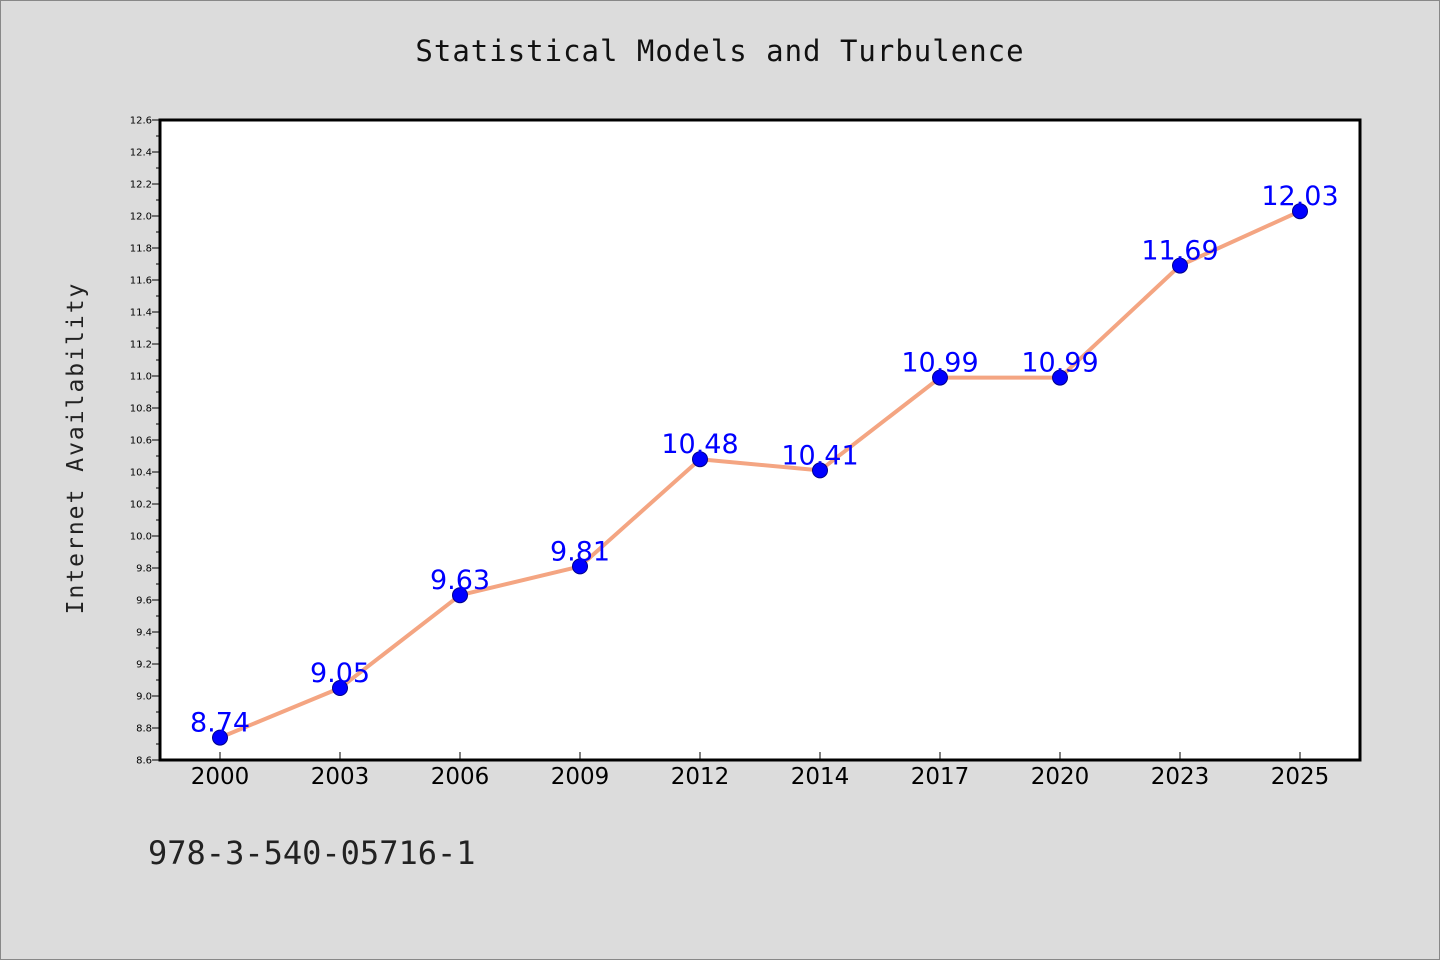 The width and height of the screenshot is (1440, 960). I want to click on y-tick-label: 11.0, so click(141, 377).